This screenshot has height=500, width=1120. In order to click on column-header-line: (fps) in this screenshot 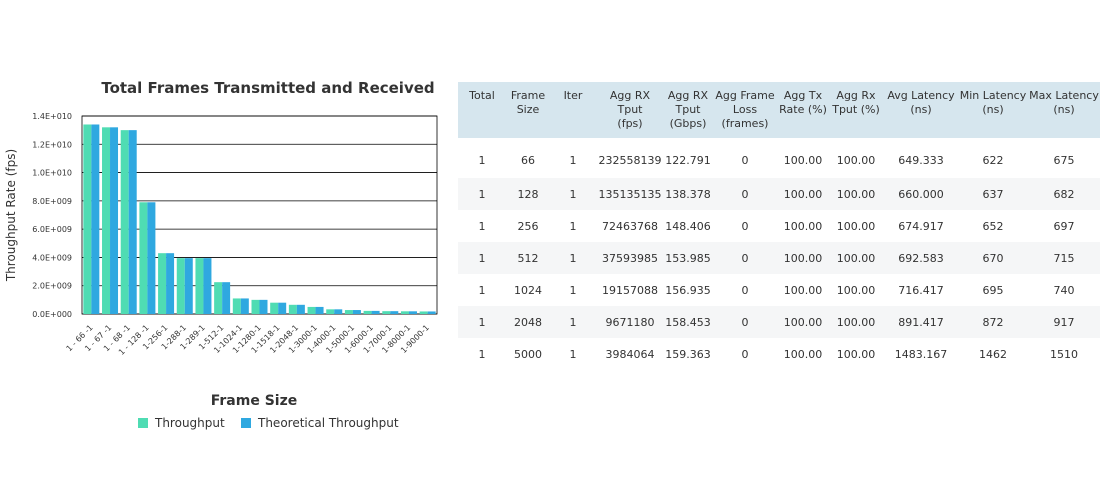, I will do `click(630, 123)`.